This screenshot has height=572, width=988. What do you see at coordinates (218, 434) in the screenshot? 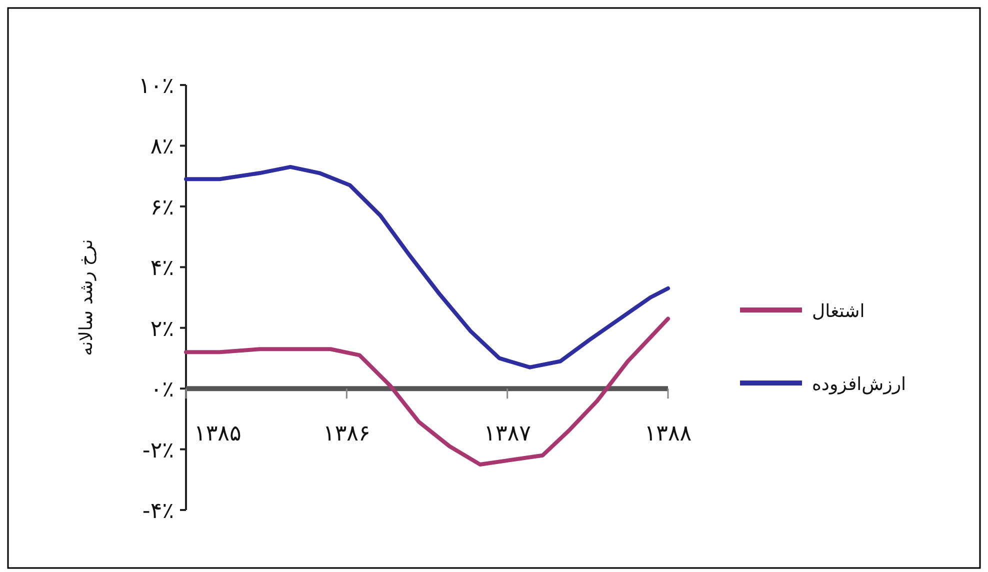
I see `x-tick-label: ۱۳۸۵` at bounding box center [218, 434].